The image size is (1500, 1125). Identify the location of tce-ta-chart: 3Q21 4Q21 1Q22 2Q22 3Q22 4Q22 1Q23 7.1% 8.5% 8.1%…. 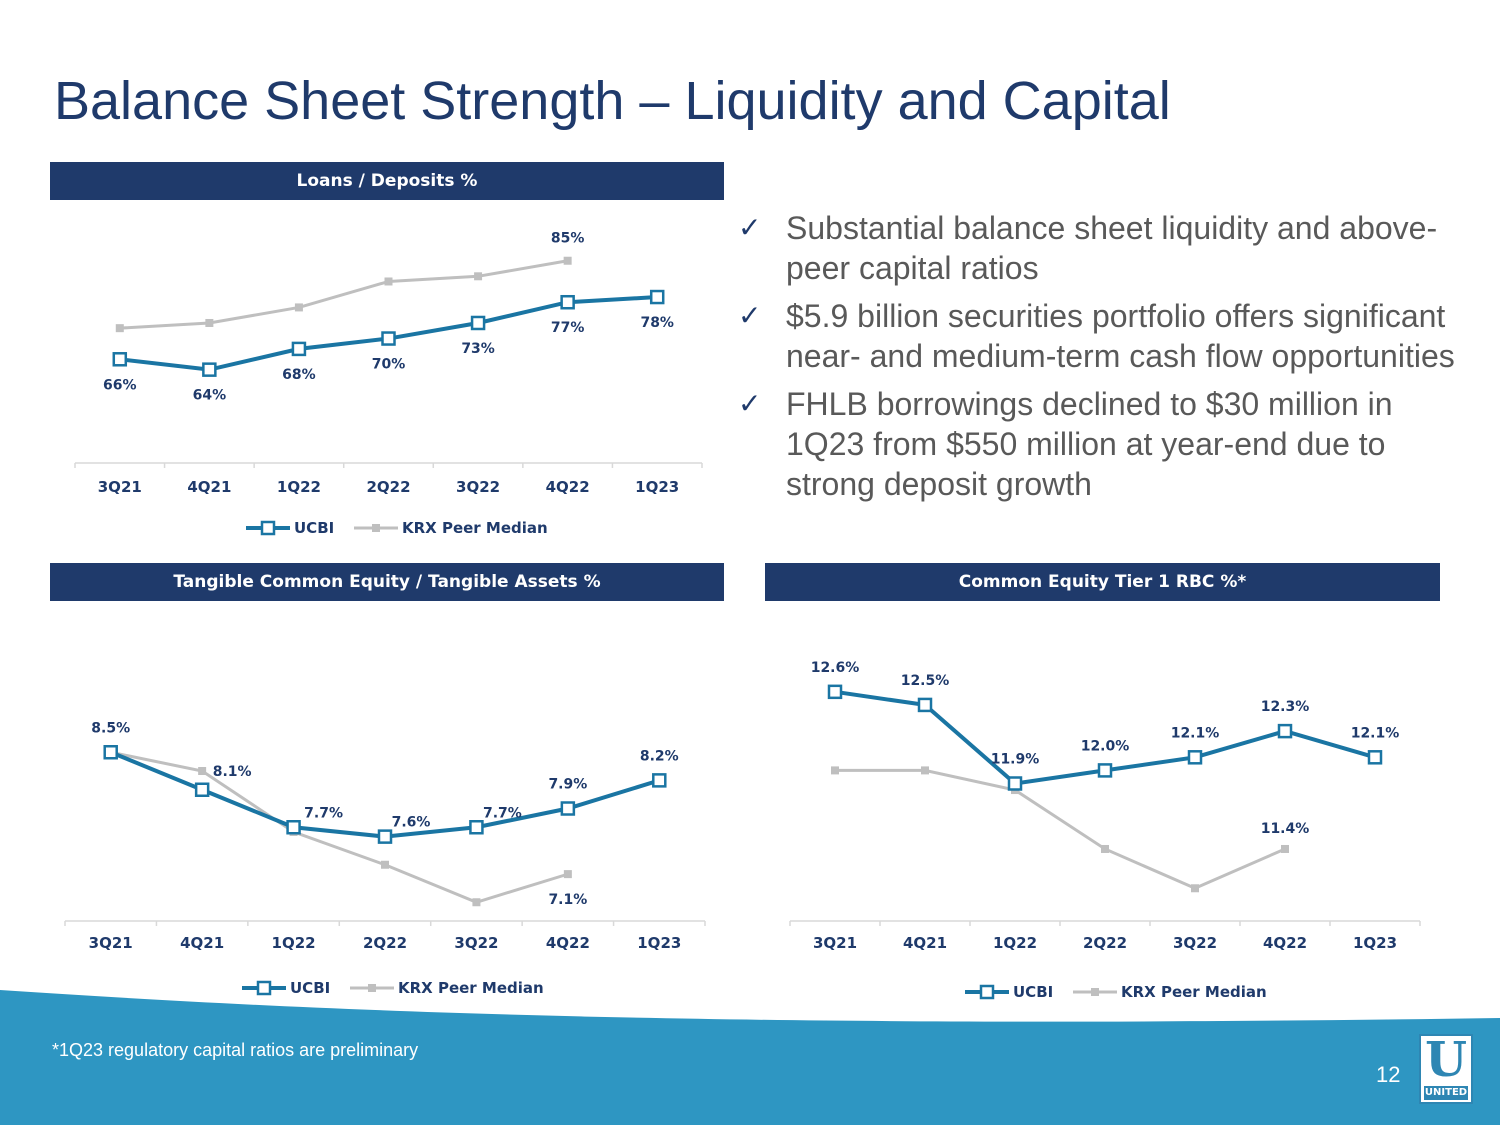
(385, 858).